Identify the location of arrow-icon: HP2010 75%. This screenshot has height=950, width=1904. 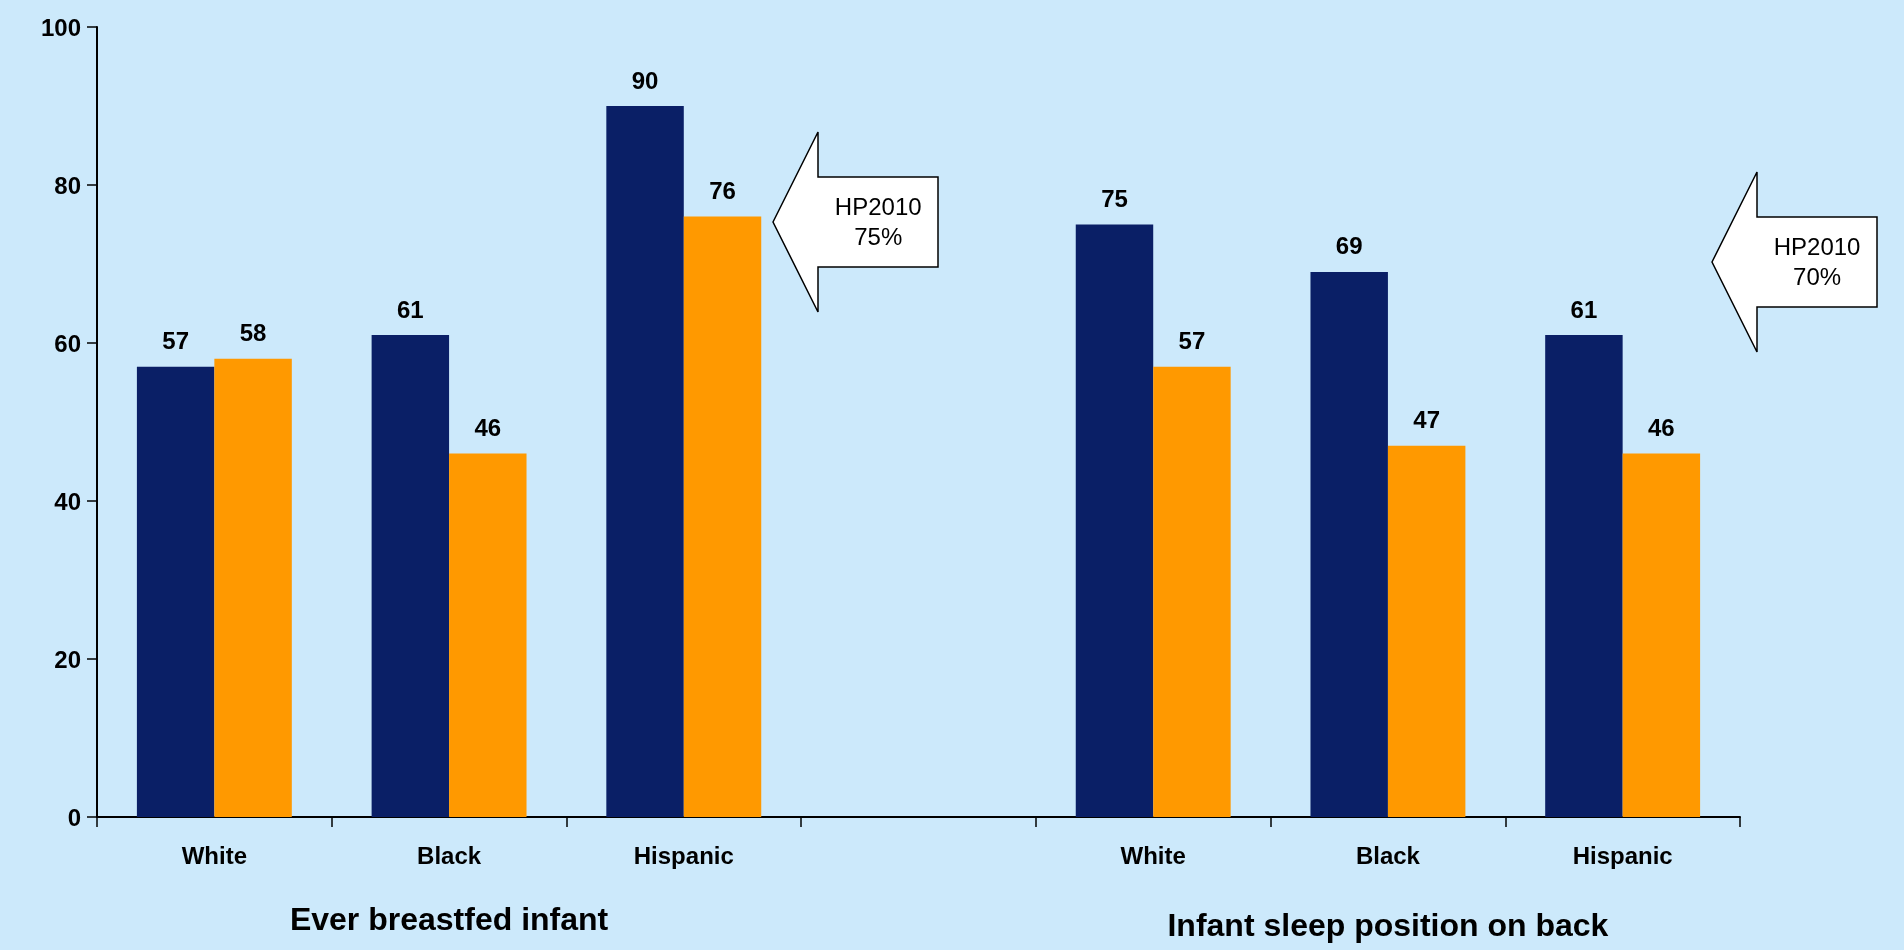
(856, 222).